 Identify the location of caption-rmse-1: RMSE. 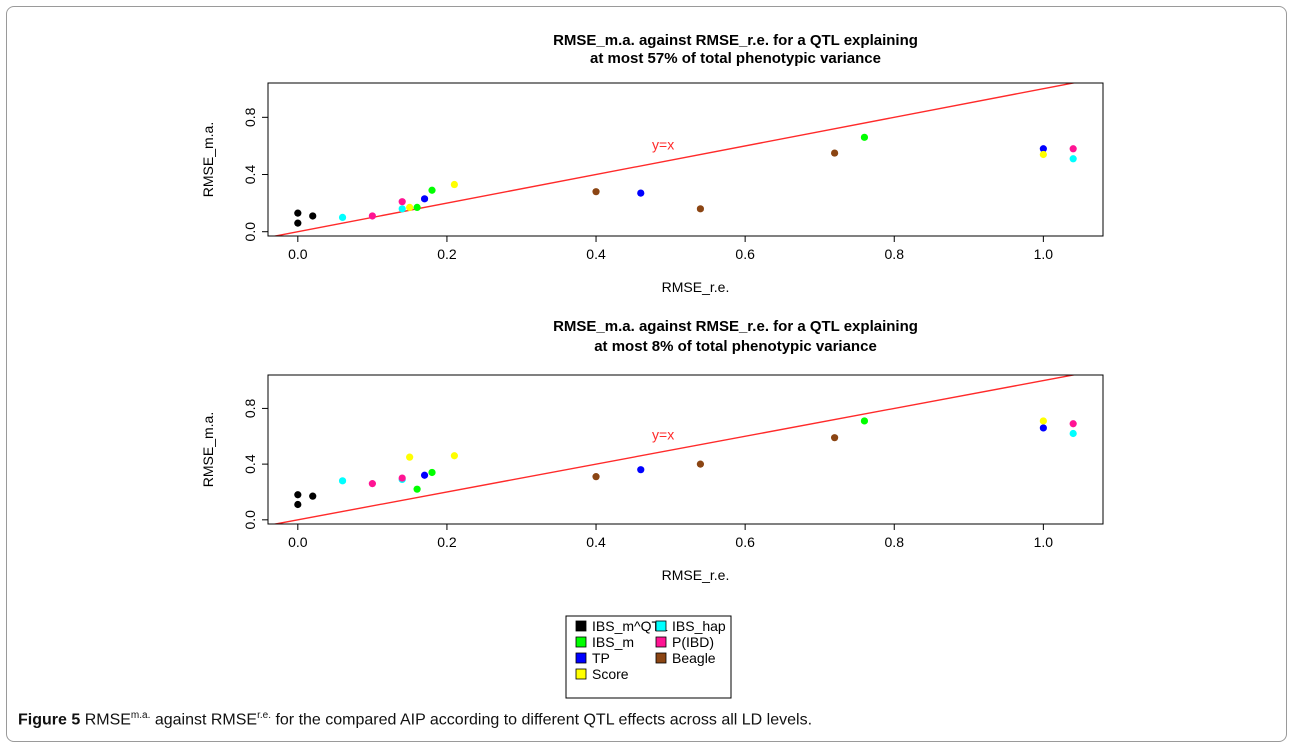
(107, 720).